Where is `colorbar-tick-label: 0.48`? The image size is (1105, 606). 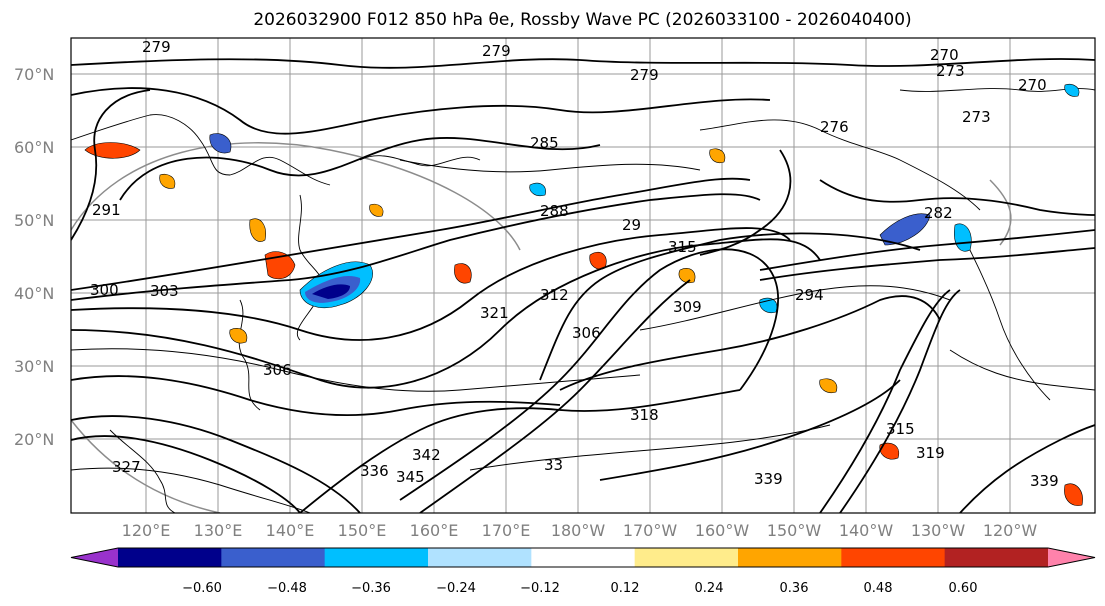 colorbar-tick-label: 0.48 is located at coordinates (878, 588).